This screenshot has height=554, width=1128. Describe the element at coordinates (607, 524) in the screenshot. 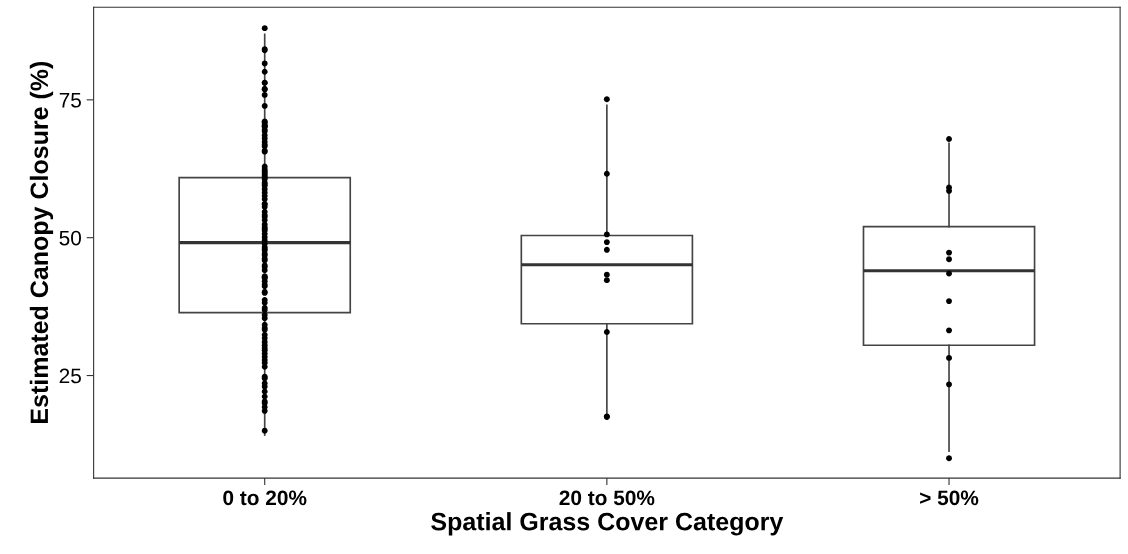

I see `x-axis-title: Spatial Grass Cover Category` at that location.